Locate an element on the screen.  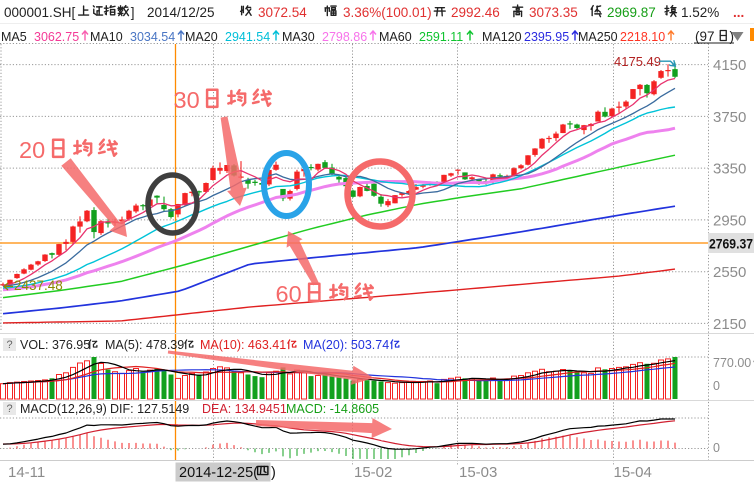
svg-text: 3073.35 is located at coordinates (553, 12).